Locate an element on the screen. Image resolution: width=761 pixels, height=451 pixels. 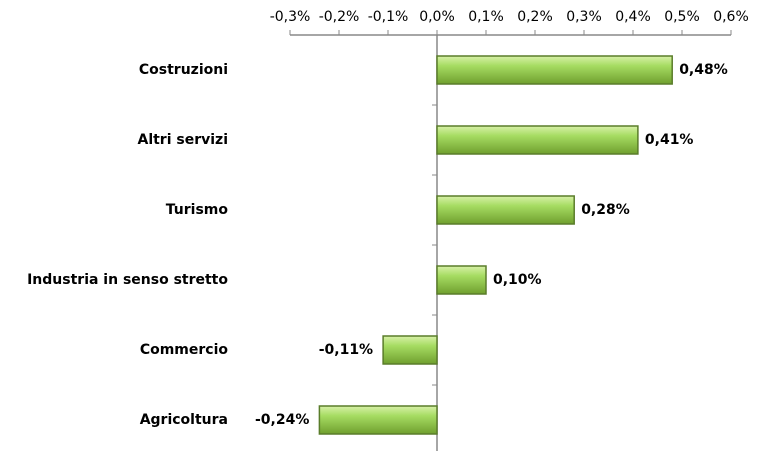
y-tick-label: Costruzioni is located at coordinates (183, 70).